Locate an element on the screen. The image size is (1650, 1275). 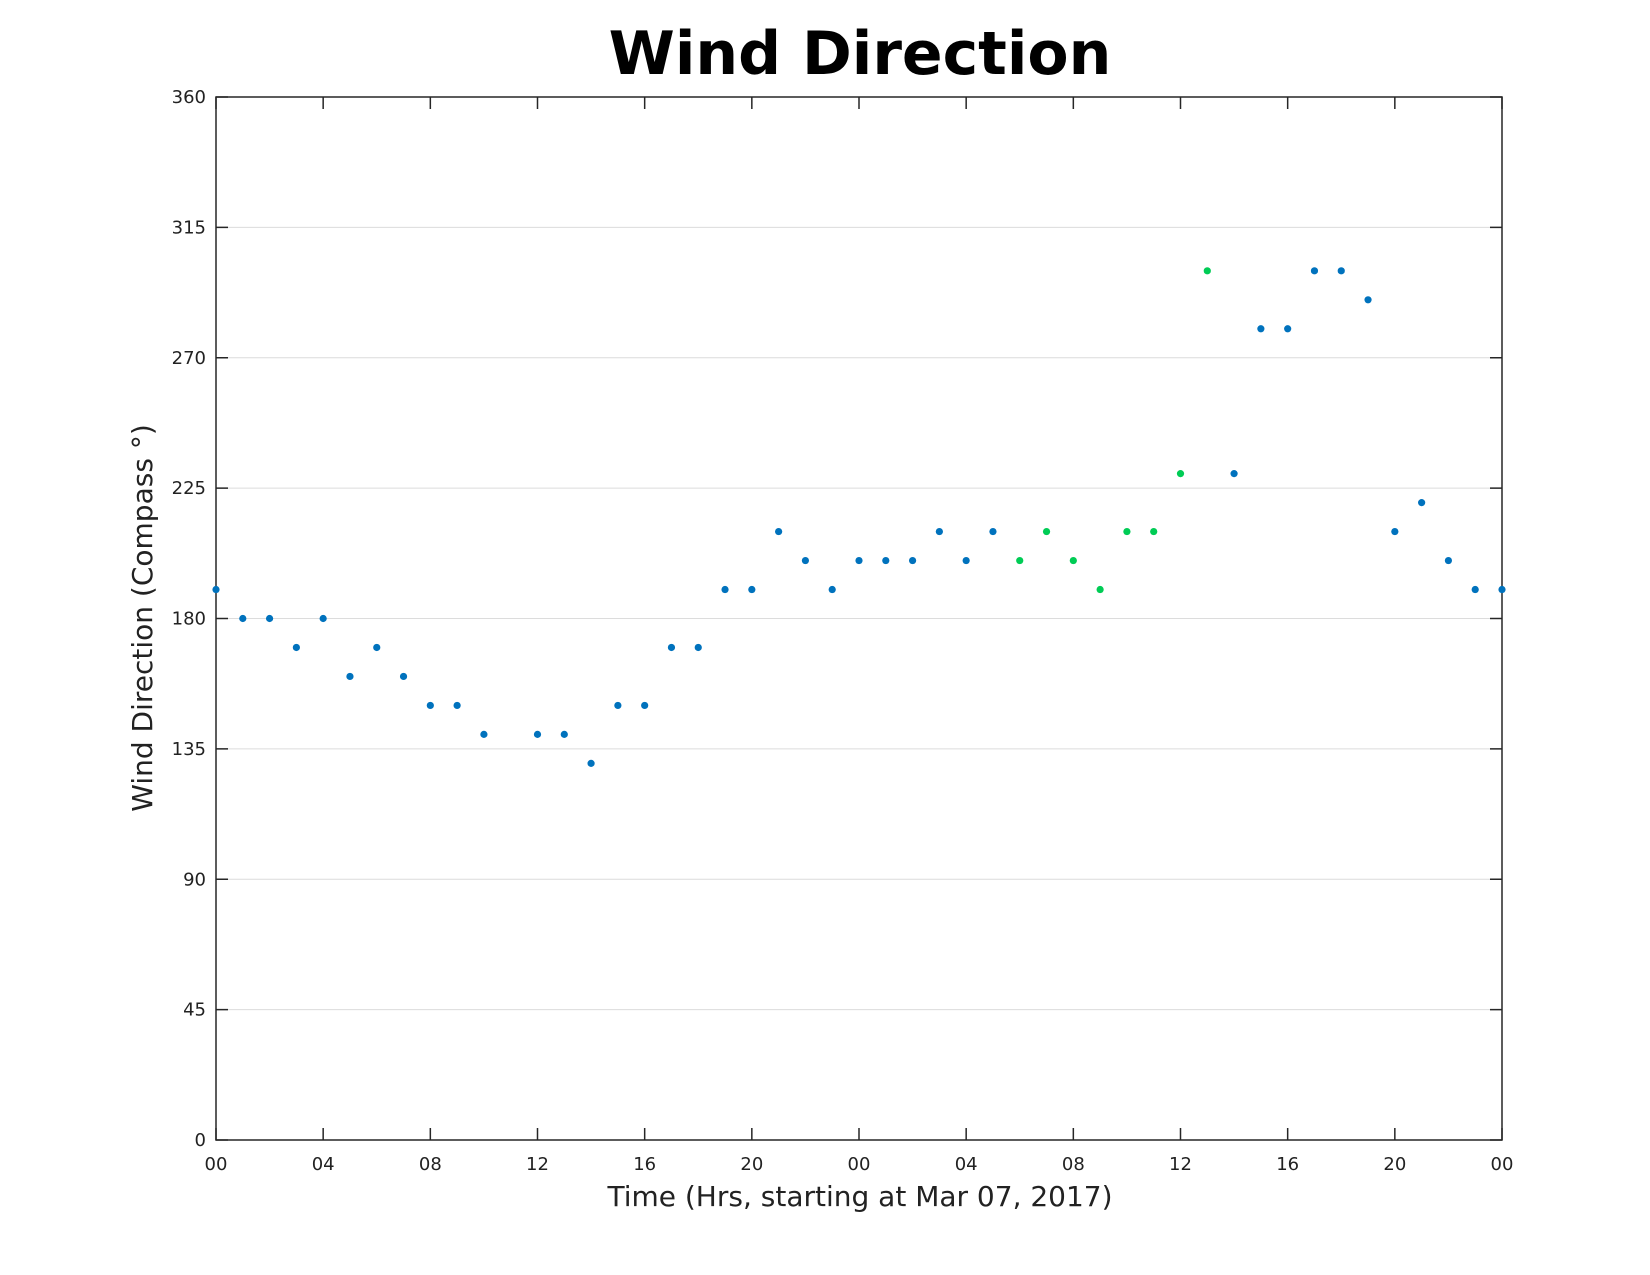
y-tick-label: 270 is located at coordinates (189, 358).